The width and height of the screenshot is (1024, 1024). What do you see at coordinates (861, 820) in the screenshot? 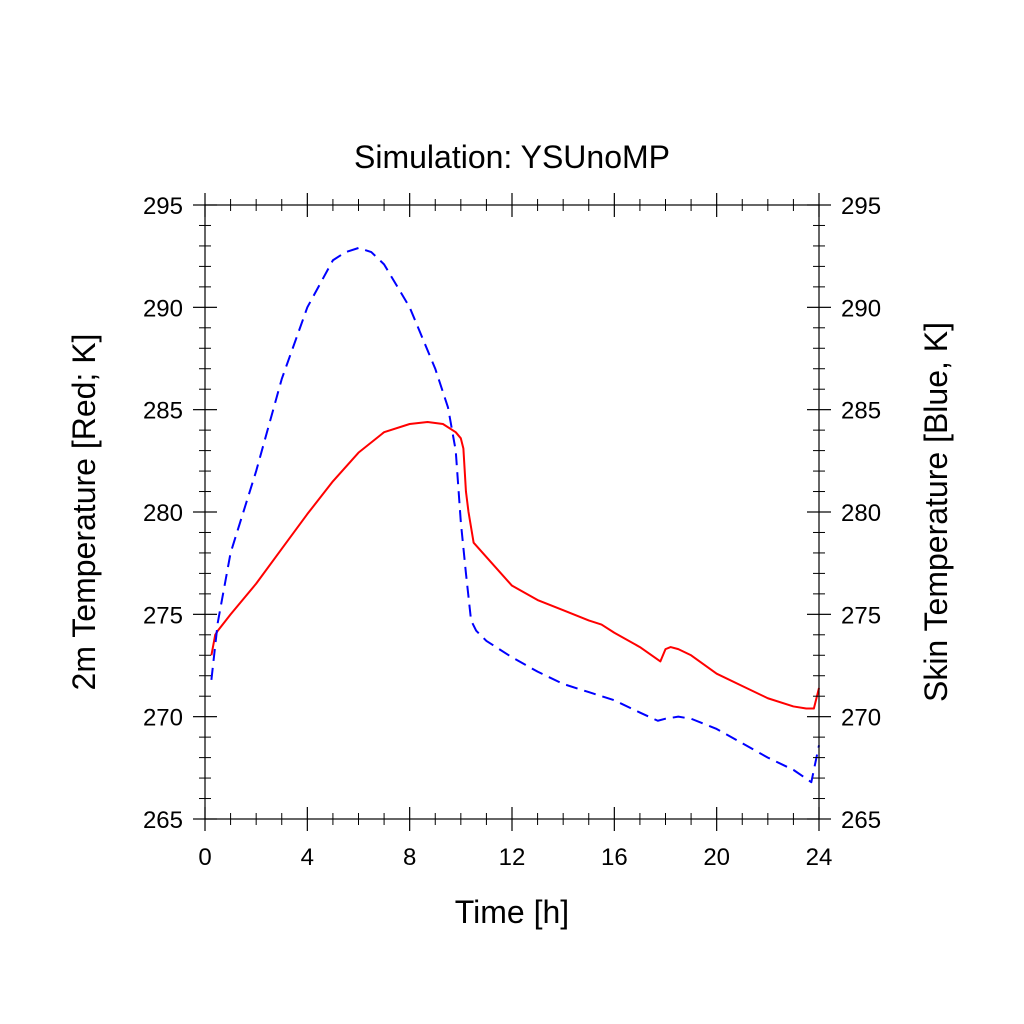
I see `right-y-tick-label: 265` at bounding box center [861, 820].